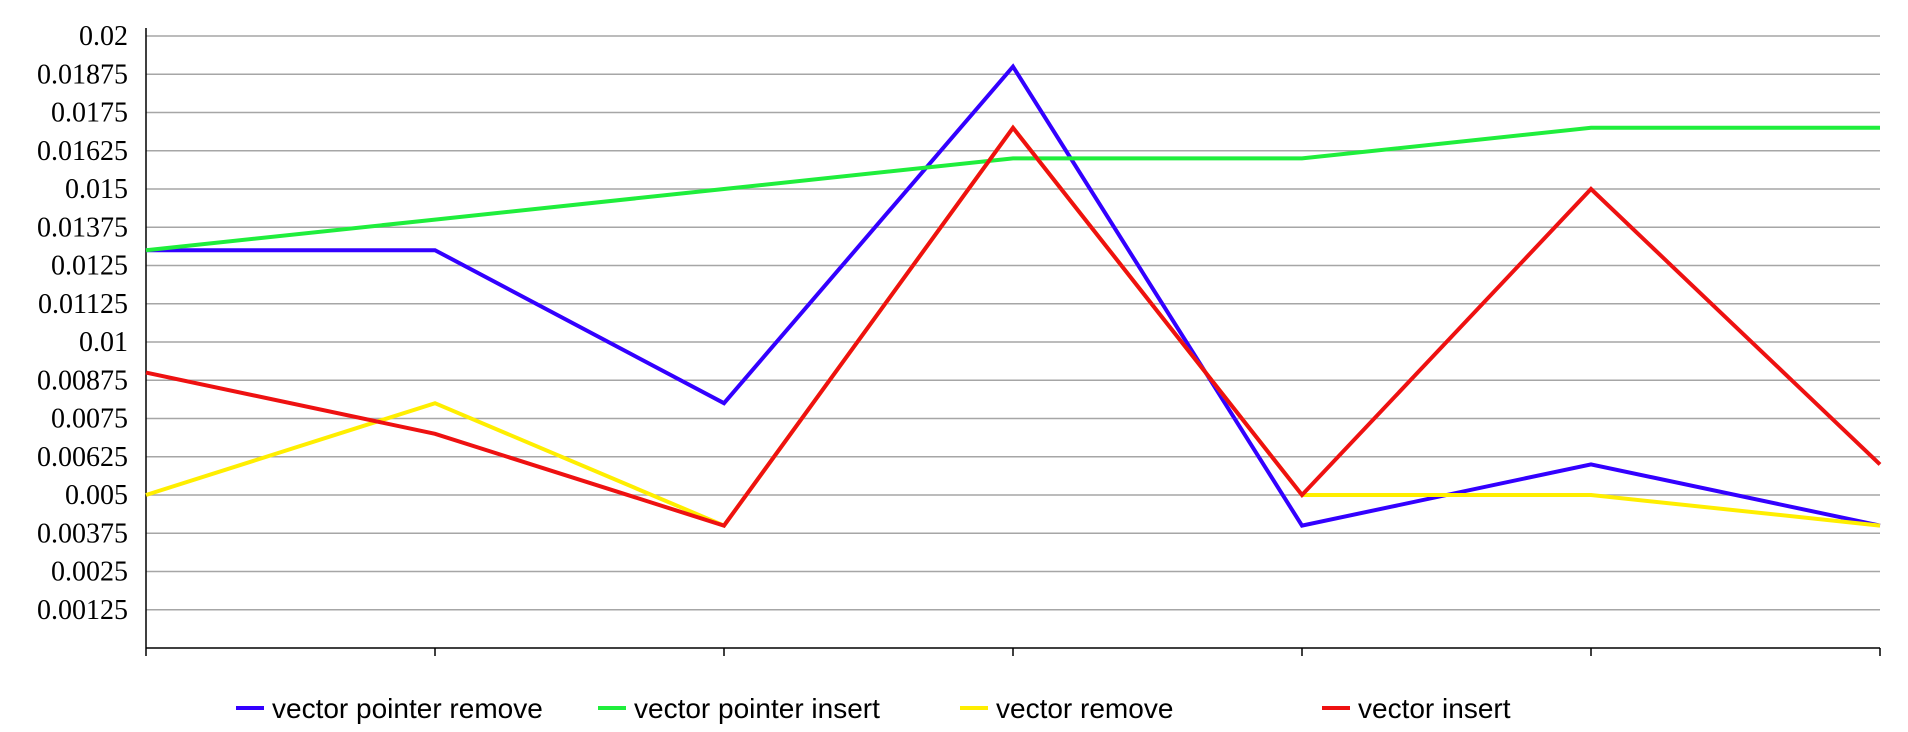 The height and width of the screenshot is (732, 1908). What do you see at coordinates (757, 708) in the screenshot?
I see `legend-label: vector pointer insert` at bounding box center [757, 708].